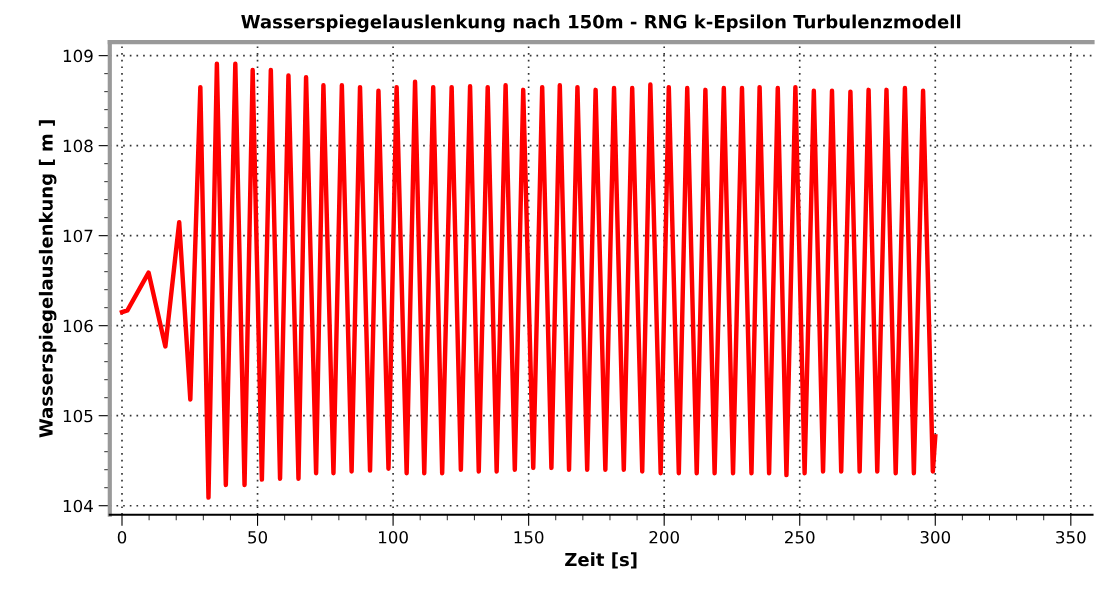 This screenshot has width=1098, height=602. I want to click on x-tick-label: 200, so click(664, 537).